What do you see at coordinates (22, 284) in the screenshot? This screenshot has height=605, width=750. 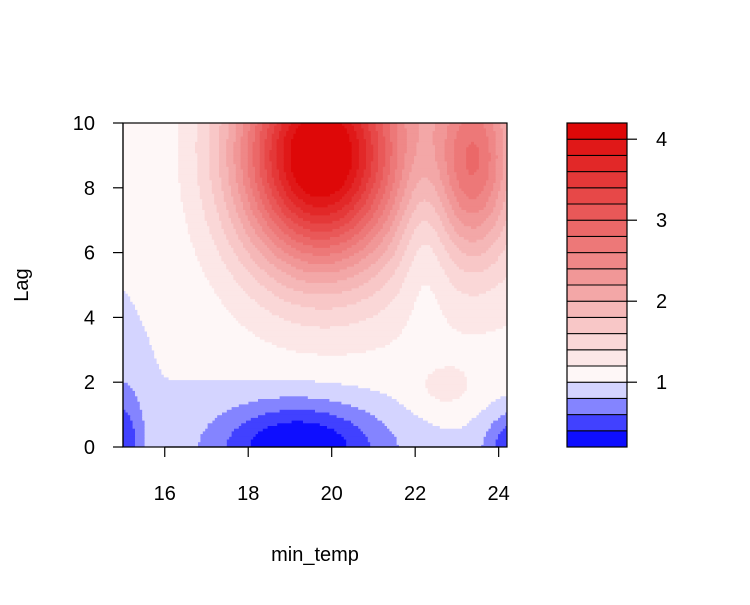 I see `y-axis-title: Lag` at bounding box center [22, 284].